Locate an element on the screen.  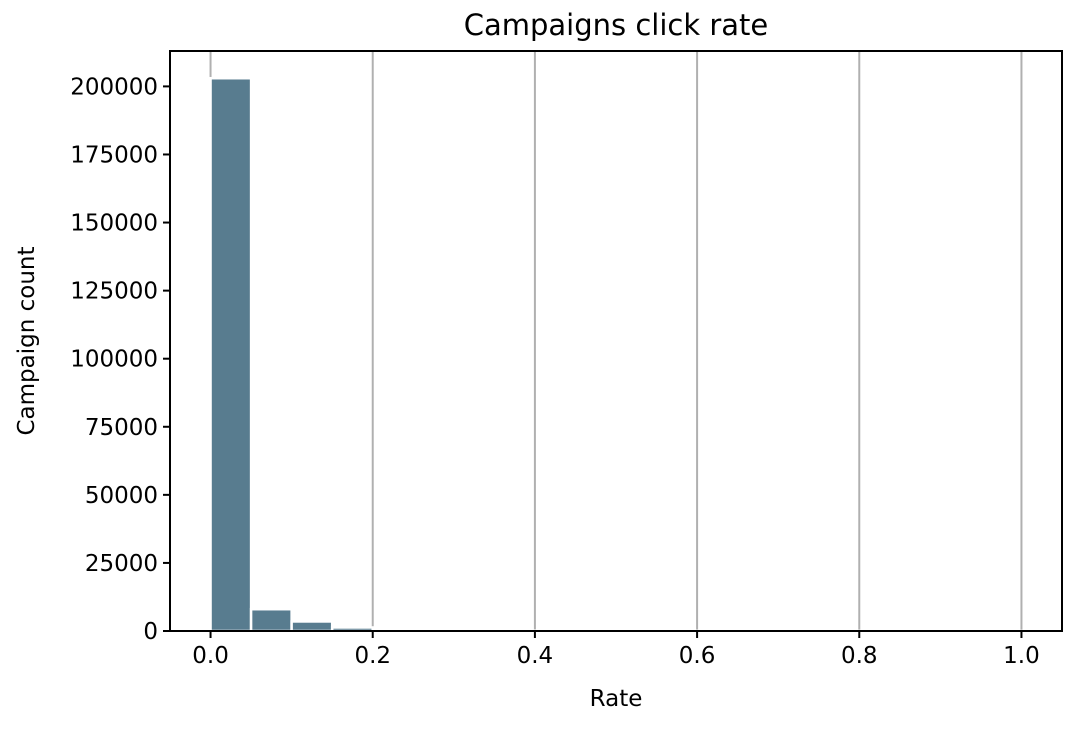
y-tick-label-2: 50000 is located at coordinates (121, 496).